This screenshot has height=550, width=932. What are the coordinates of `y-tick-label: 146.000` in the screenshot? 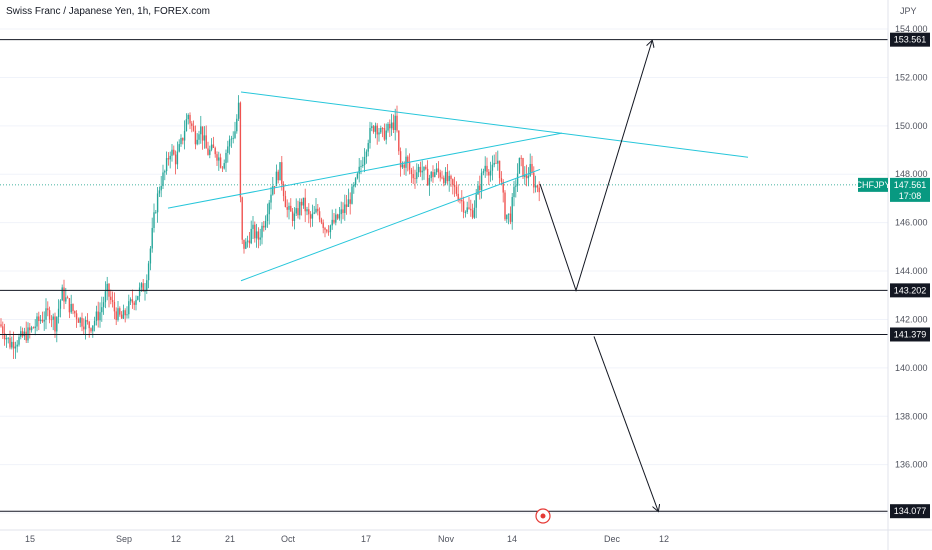 It's located at (911, 223).